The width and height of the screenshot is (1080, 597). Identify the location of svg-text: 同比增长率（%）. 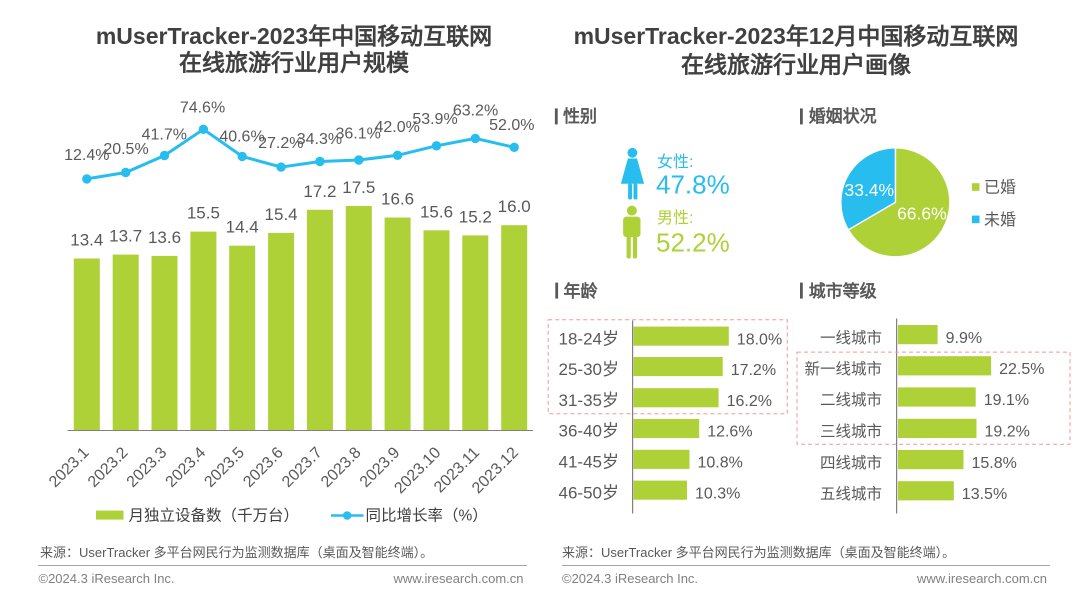
(427, 516).